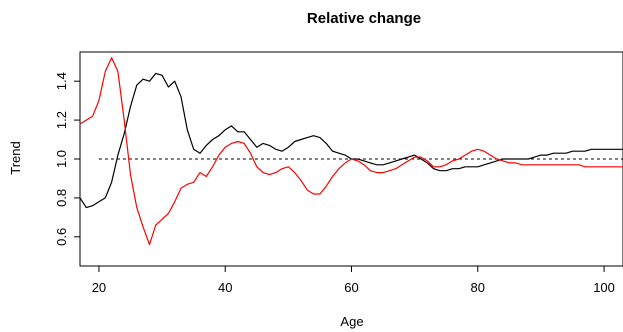  What do you see at coordinates (225, 287) in the screenshot?
I see `x-tick-label: 40` at bounding box center [225, 287].